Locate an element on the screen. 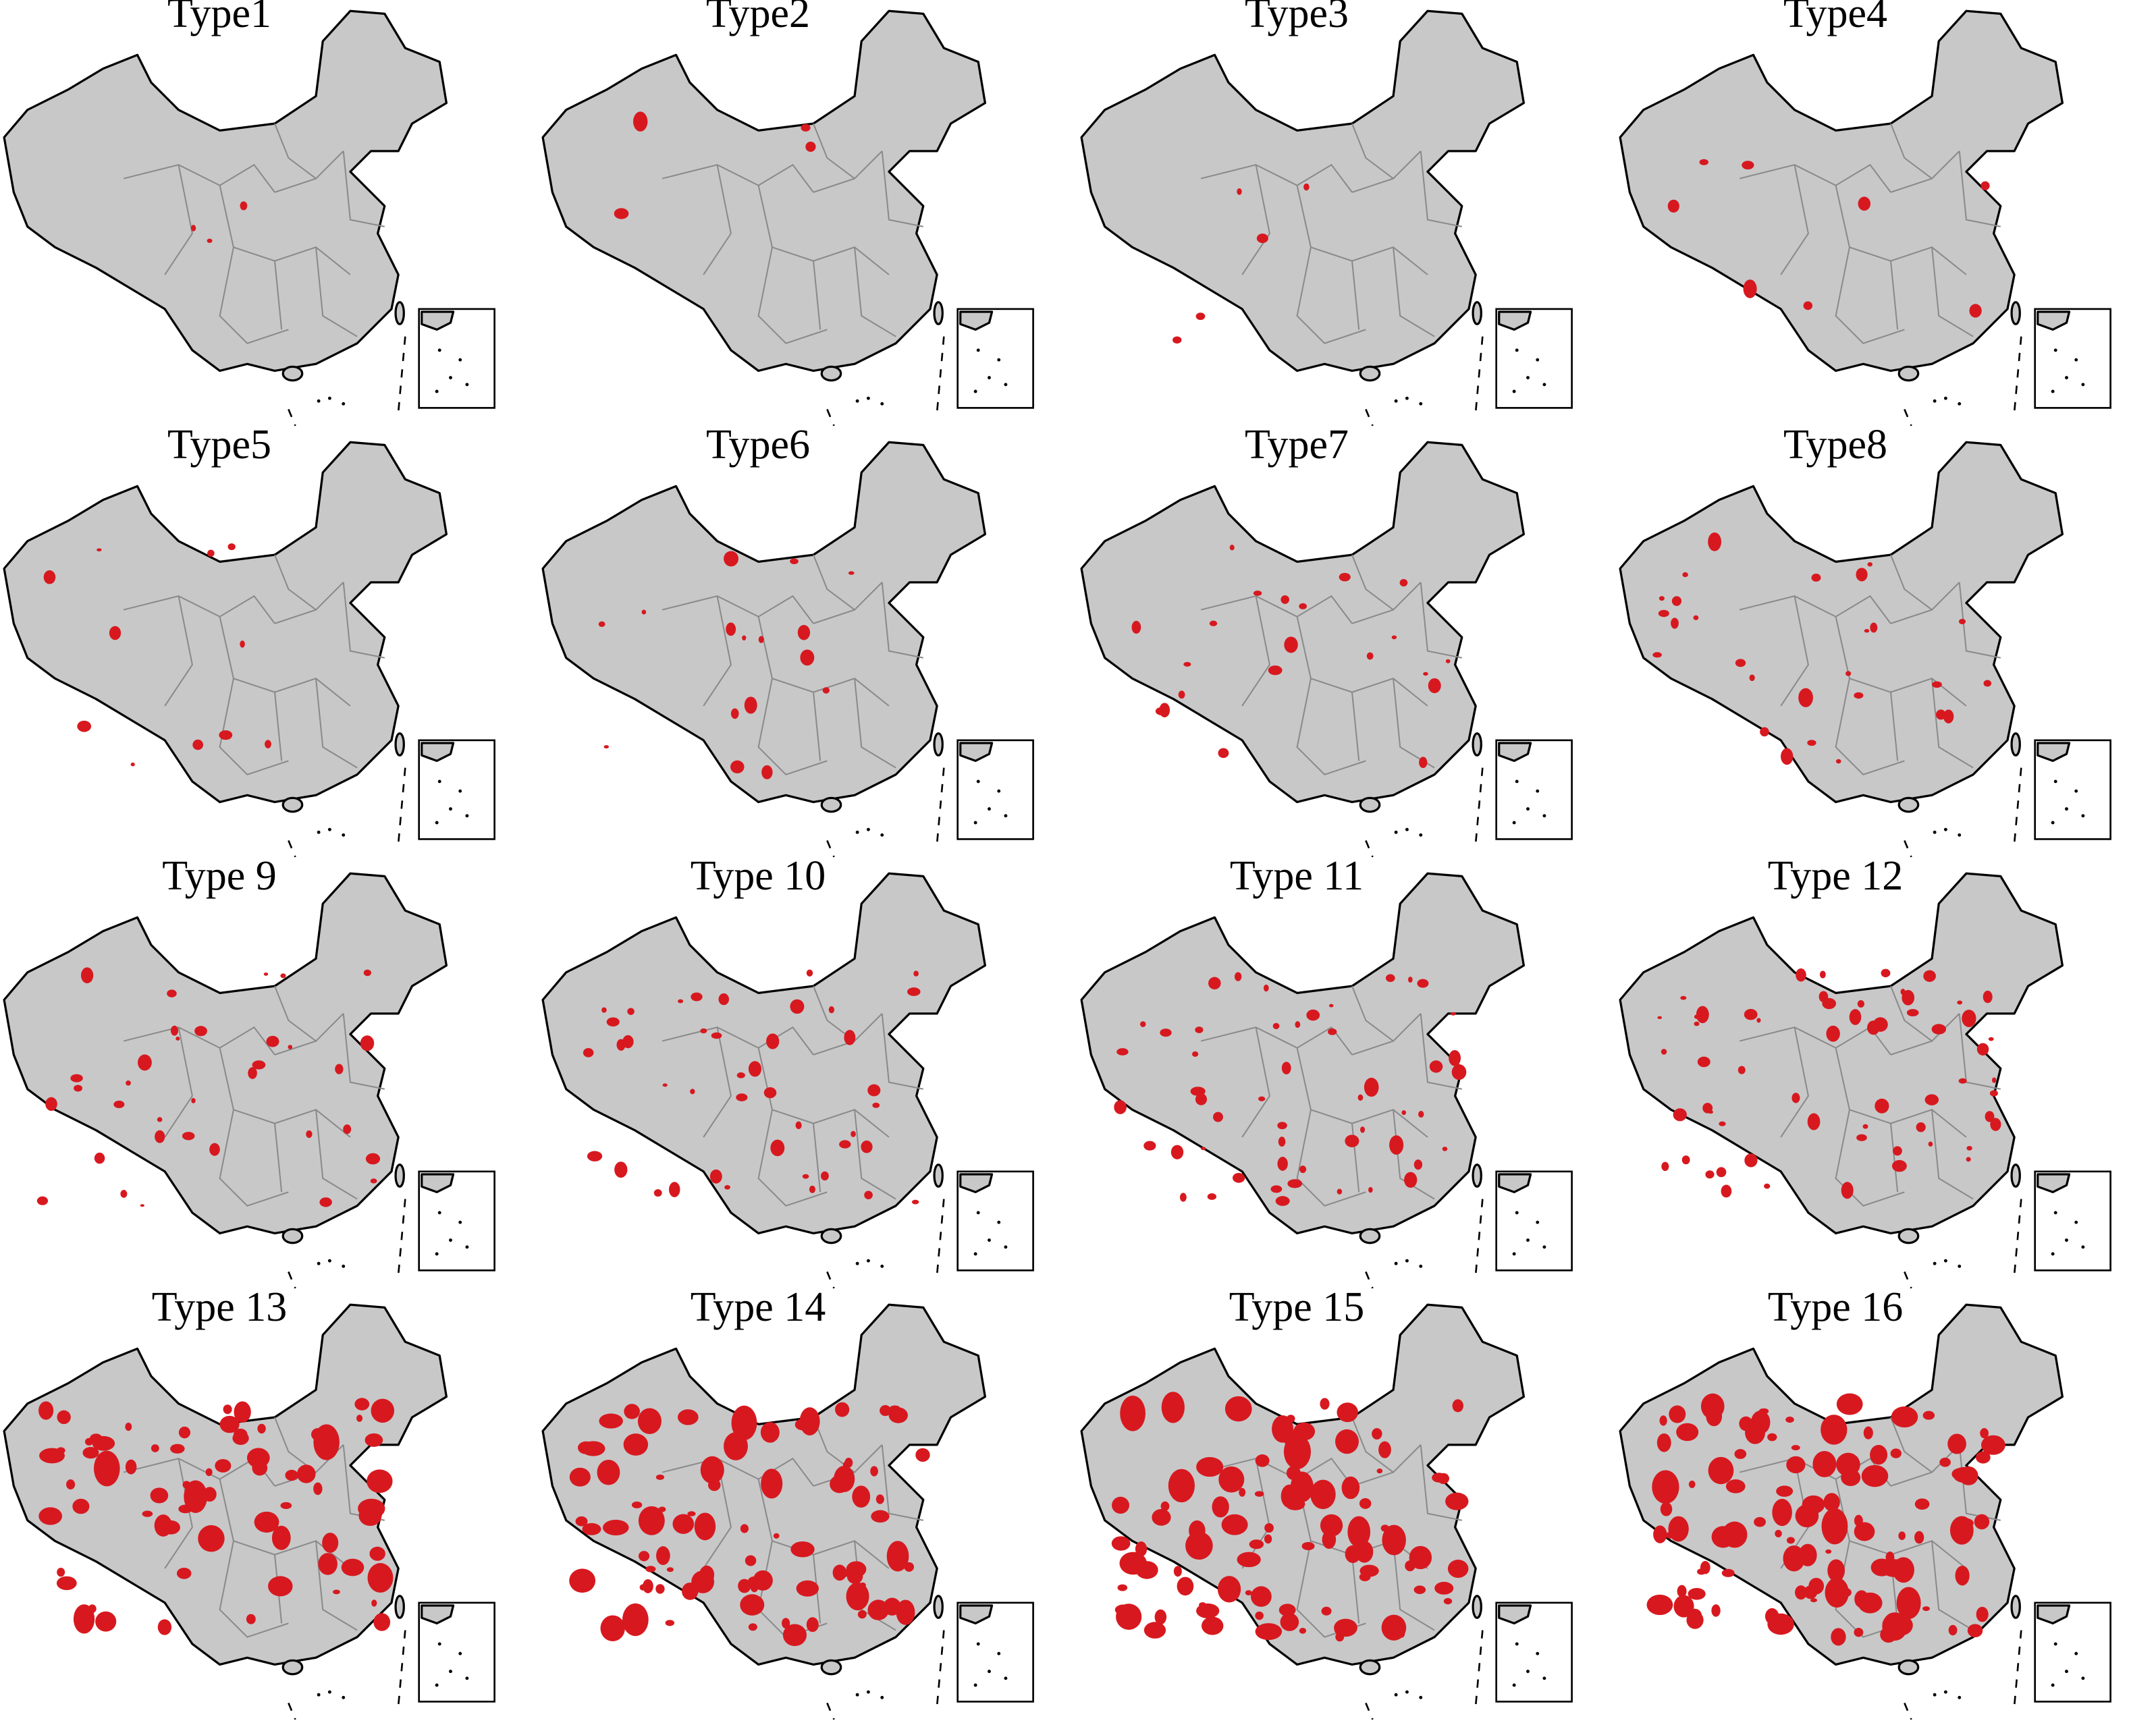 The width and height of the screenshot is (2156, 1727). map-title: Type 13 is located at coordinates (220, 1307).